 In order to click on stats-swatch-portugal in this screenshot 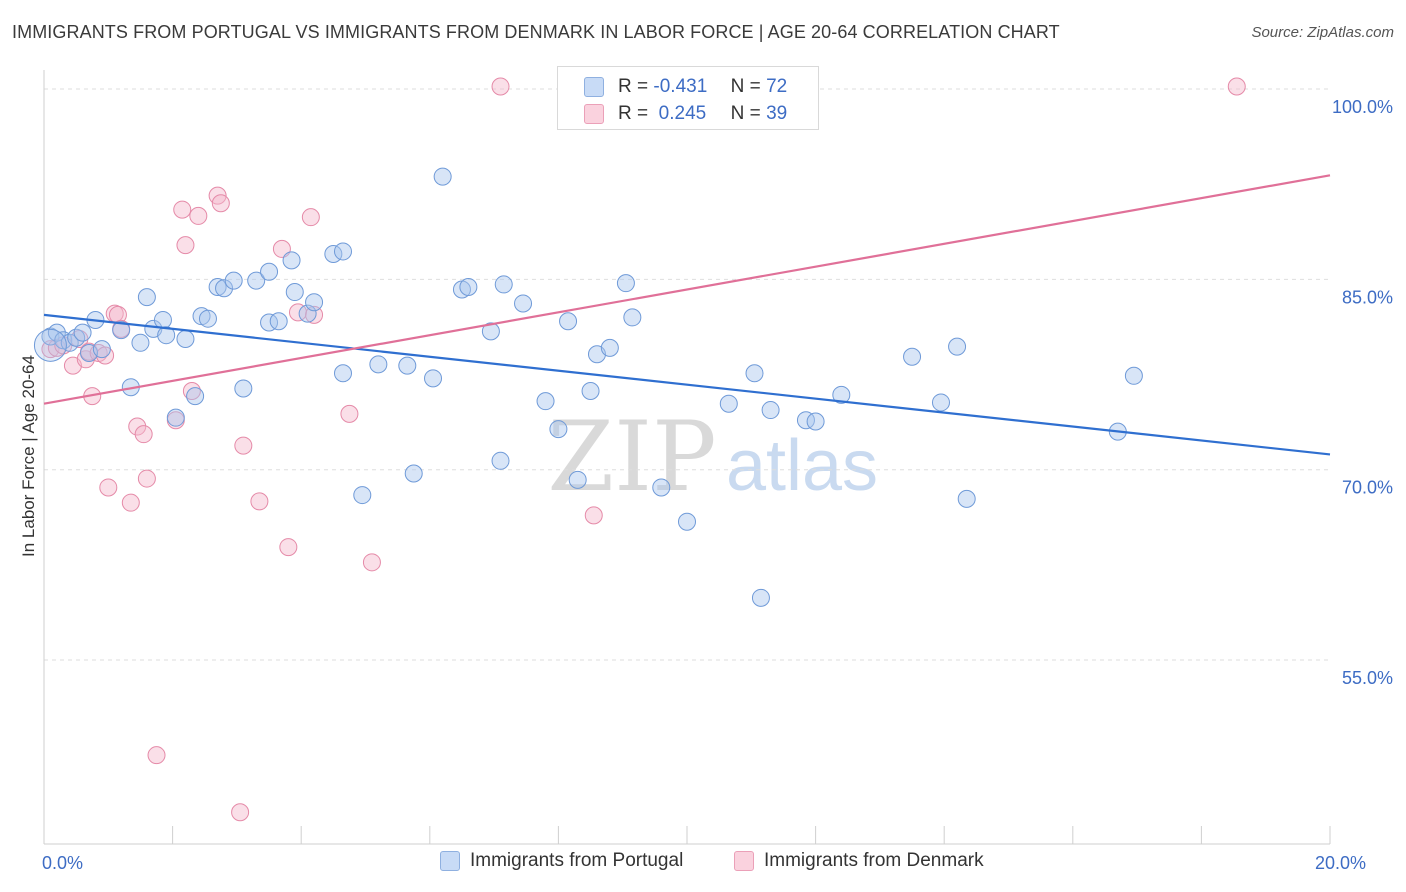, I will do `click(594, 87)`.